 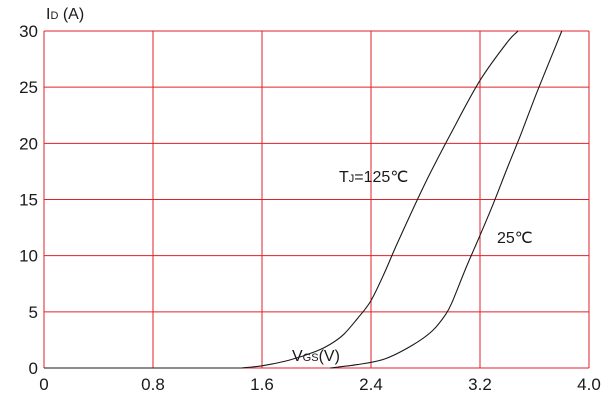 I want to click on x-axis-title-main: V, so click(x=297, y=356).